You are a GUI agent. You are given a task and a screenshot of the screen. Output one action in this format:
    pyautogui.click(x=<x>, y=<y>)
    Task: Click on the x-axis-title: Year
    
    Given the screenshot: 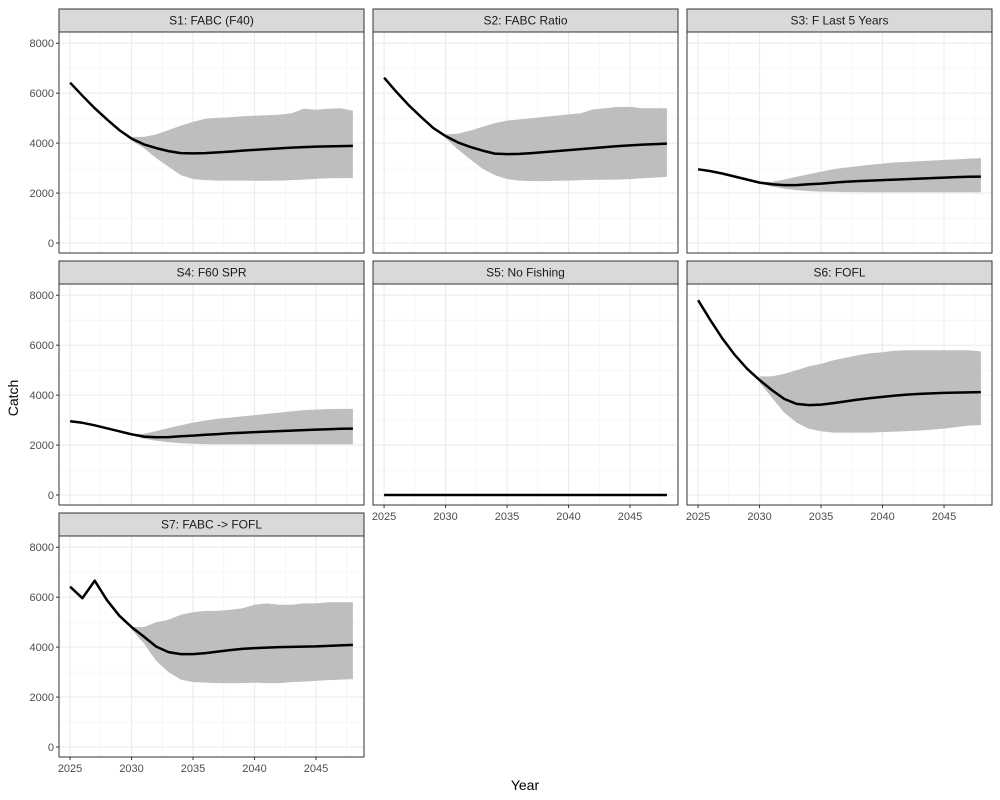 What is the action you would take?
    pyautogui.click(x=525, y=785)
    